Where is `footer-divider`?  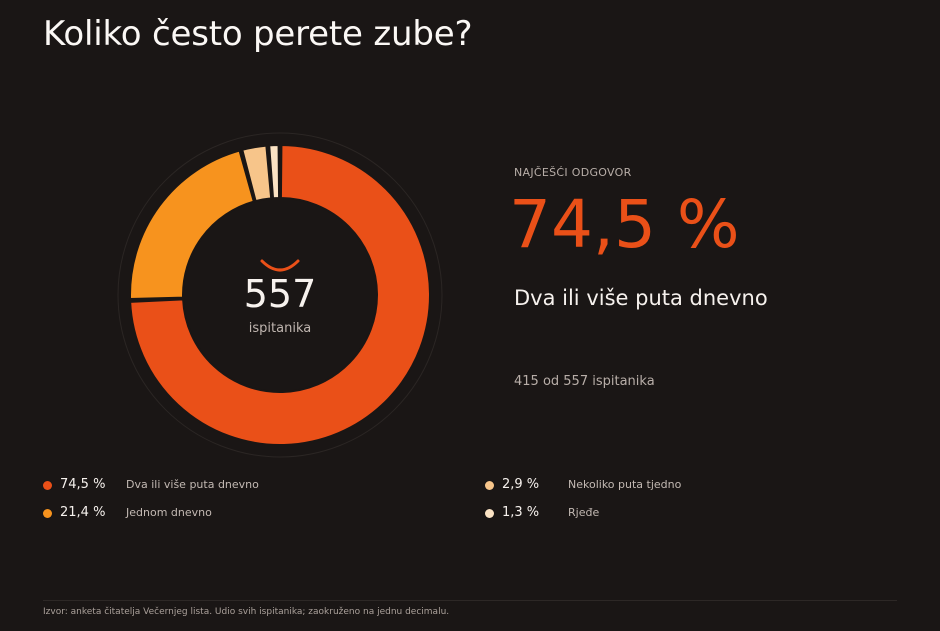
footer-divider is located at coordinates (470, 600).